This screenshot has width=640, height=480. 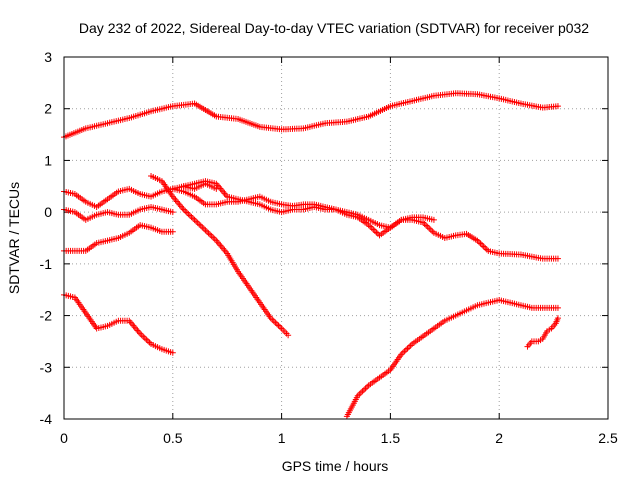 What do you see at coordinates (48, 109) in the screenshot?
I see `y-tick-label: 2` at bounding box center [48, 109].